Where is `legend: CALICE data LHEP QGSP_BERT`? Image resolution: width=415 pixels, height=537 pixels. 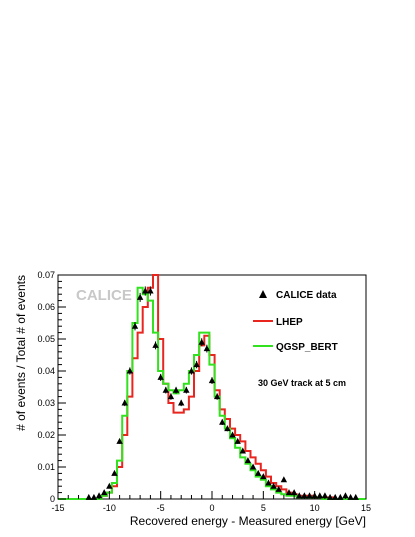 legend: CALICE data LHEP QGSP_BERT is located at coordinates (295, 321).